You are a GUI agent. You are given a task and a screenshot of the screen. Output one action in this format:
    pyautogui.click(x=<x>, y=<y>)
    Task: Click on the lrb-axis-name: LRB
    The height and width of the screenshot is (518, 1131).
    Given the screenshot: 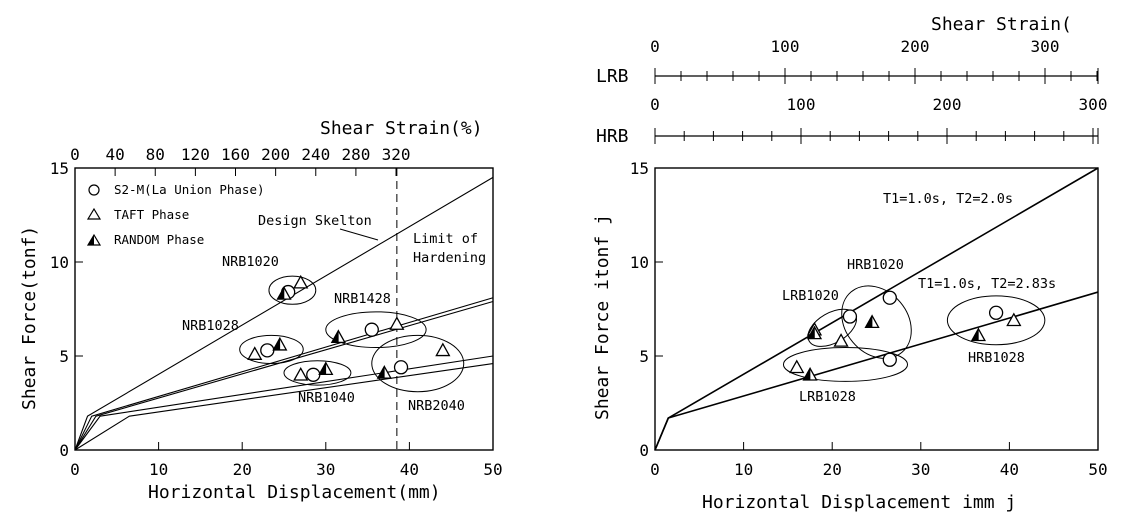 What is the action you would take?
    pyautogui.click(x=612, y=76)
    